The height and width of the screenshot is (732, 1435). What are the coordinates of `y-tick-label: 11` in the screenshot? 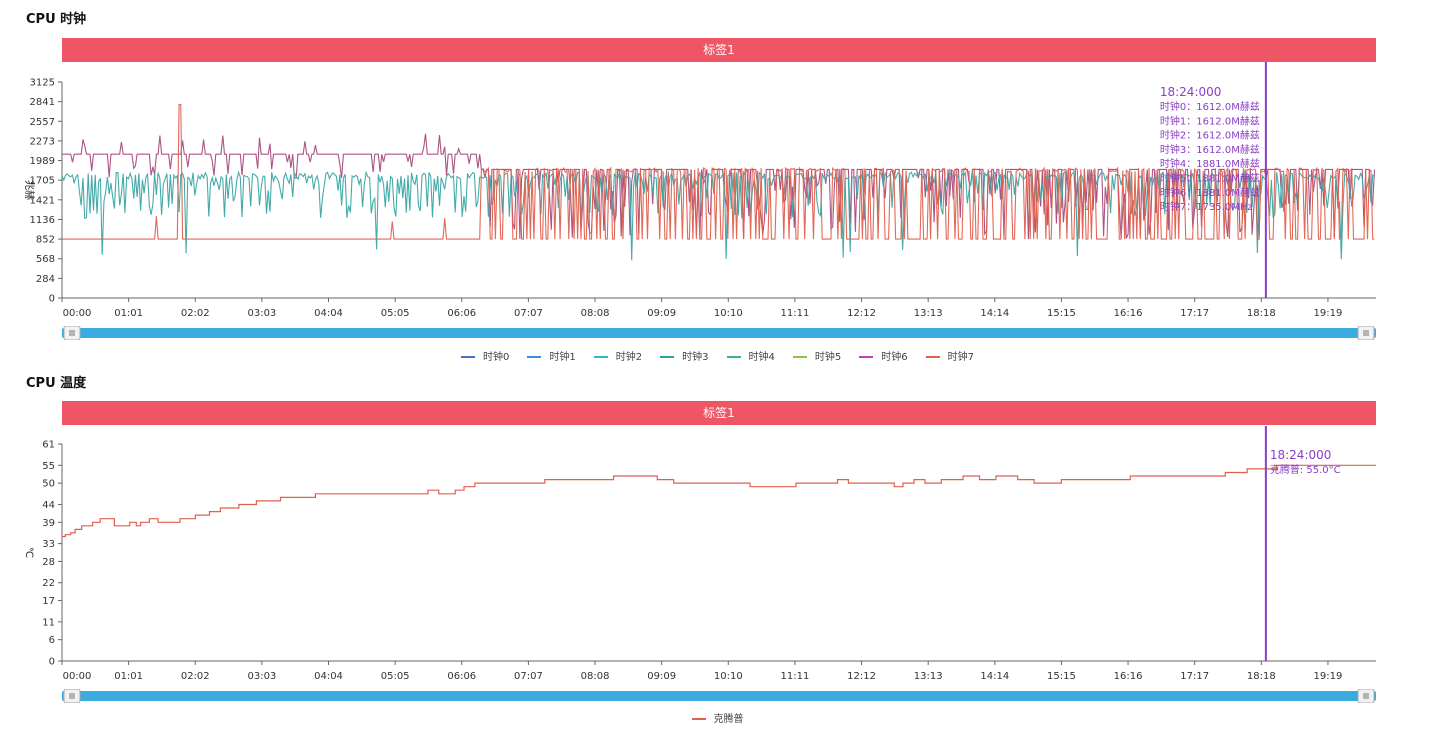 It's located at (48, 622).